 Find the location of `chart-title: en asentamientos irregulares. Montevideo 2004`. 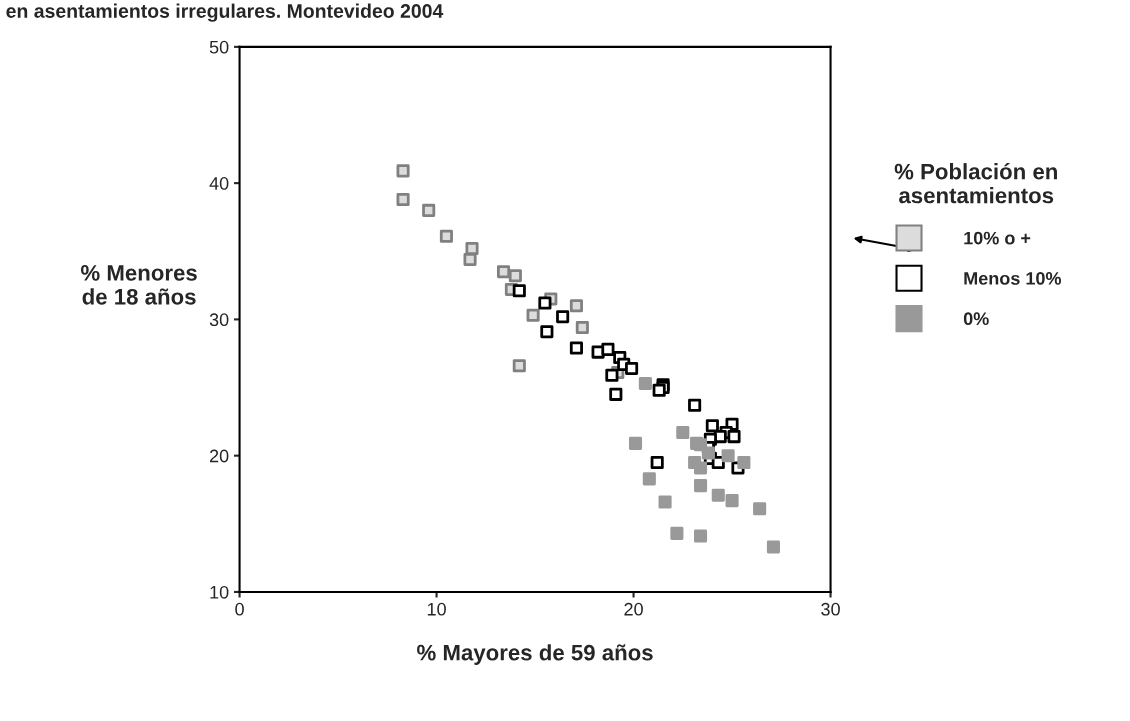

chart-title: en asentamientos irregulares. Montevideo 2004 is located at coordinates (225, 12).